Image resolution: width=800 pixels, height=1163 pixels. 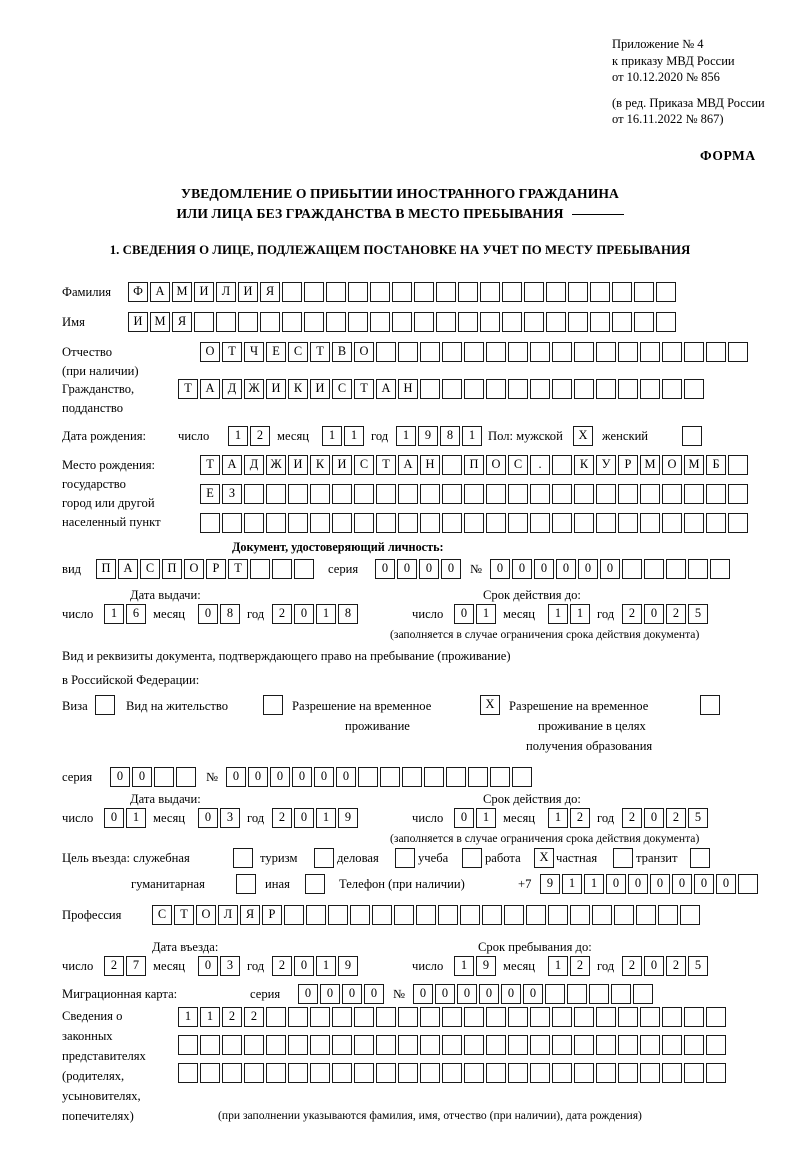 I want to click on purpose-official-checkbox, so click(x=243, y=858).